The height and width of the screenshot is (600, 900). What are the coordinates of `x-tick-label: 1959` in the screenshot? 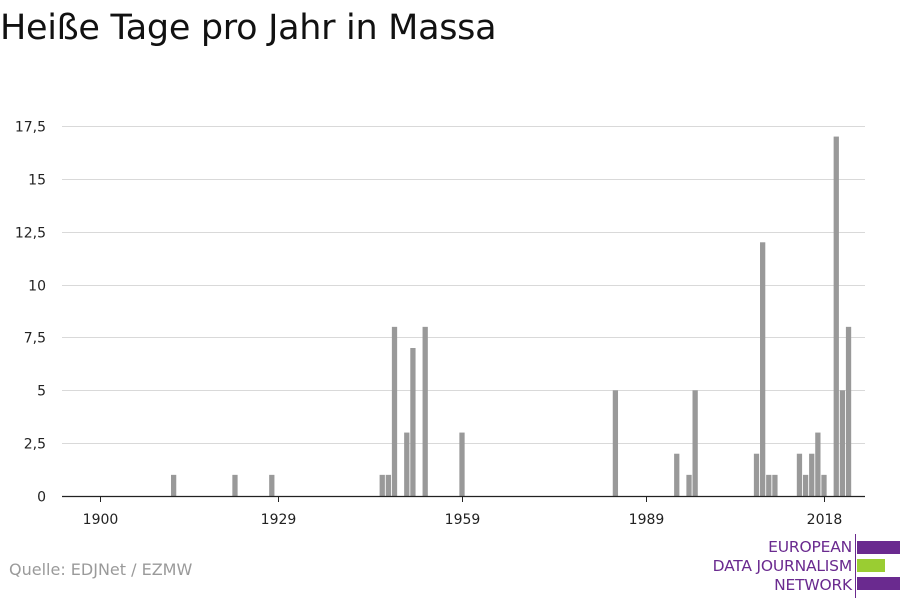 It's located at (463, 520).